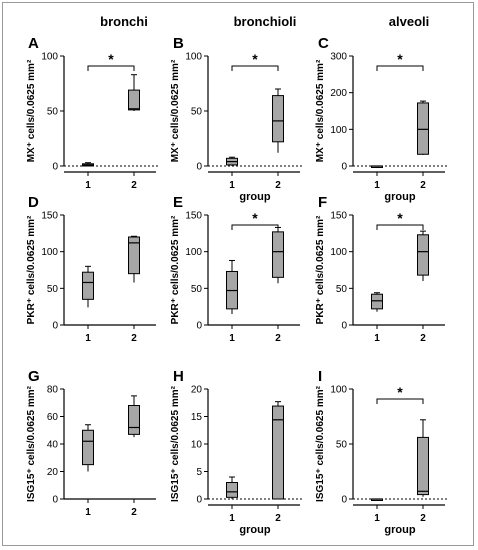 The height and width of the screenshot is (550, 478). I want to click on y-tick-label: 200, so click(338, 93).